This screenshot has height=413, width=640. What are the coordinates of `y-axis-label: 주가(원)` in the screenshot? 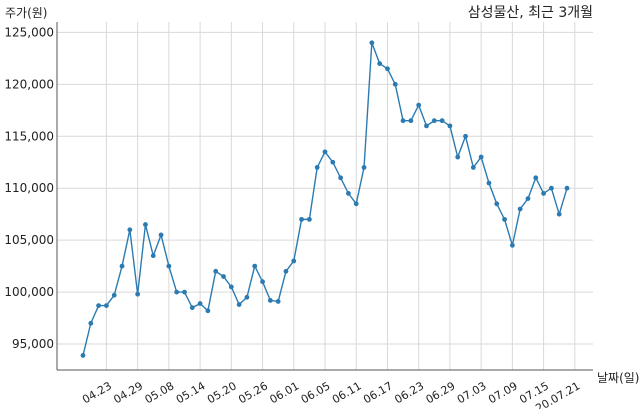 It's located at (26, 13).